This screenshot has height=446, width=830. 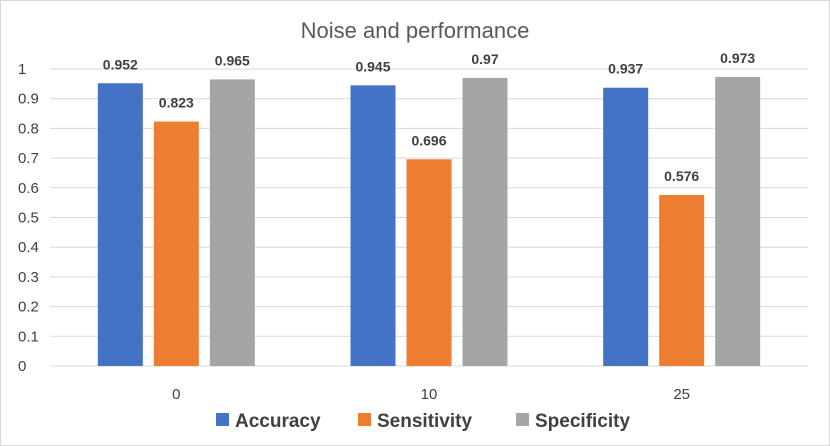 I want to click on data-label: 0.696, so click(x=428, y=140).